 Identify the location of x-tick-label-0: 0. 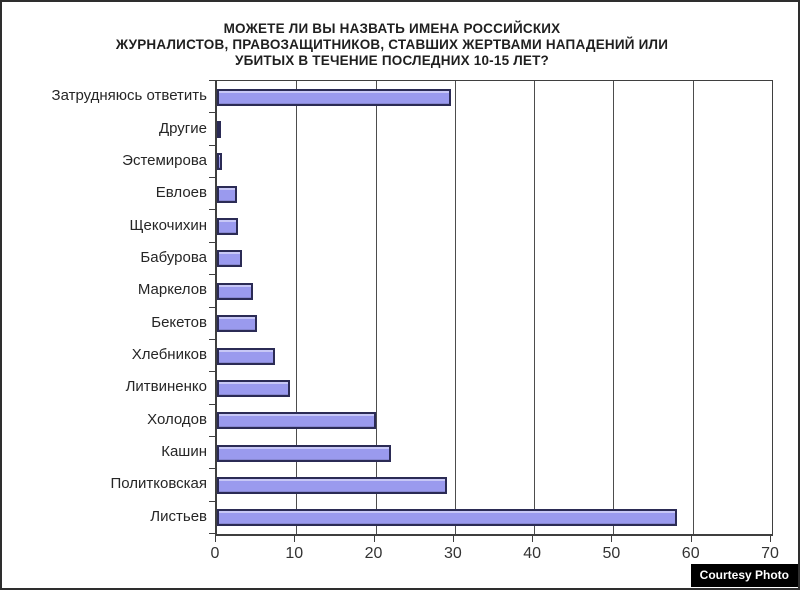
(215, 553).